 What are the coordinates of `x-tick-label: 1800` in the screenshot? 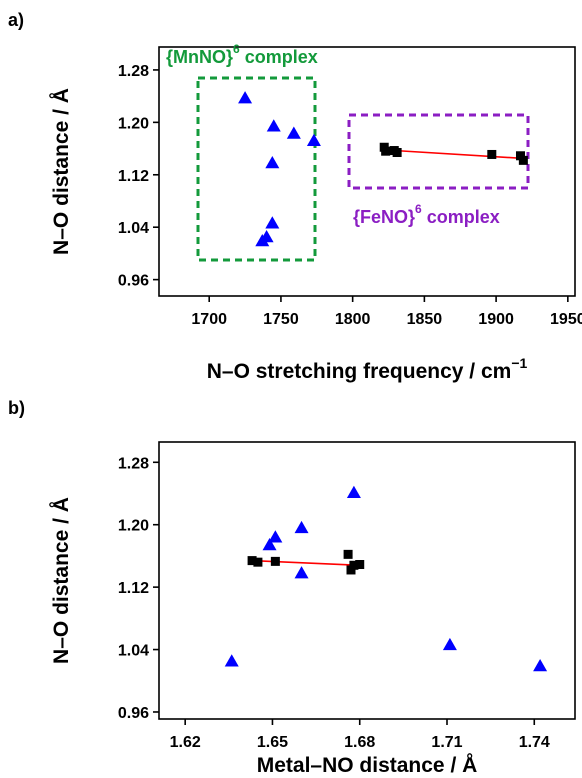 It's located at (353, 319).